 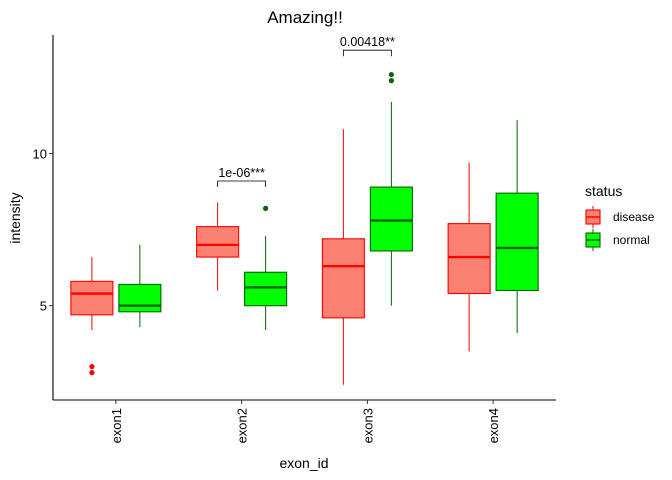 I want to click on y-tick-label: 5, so click(x=43, y=306).